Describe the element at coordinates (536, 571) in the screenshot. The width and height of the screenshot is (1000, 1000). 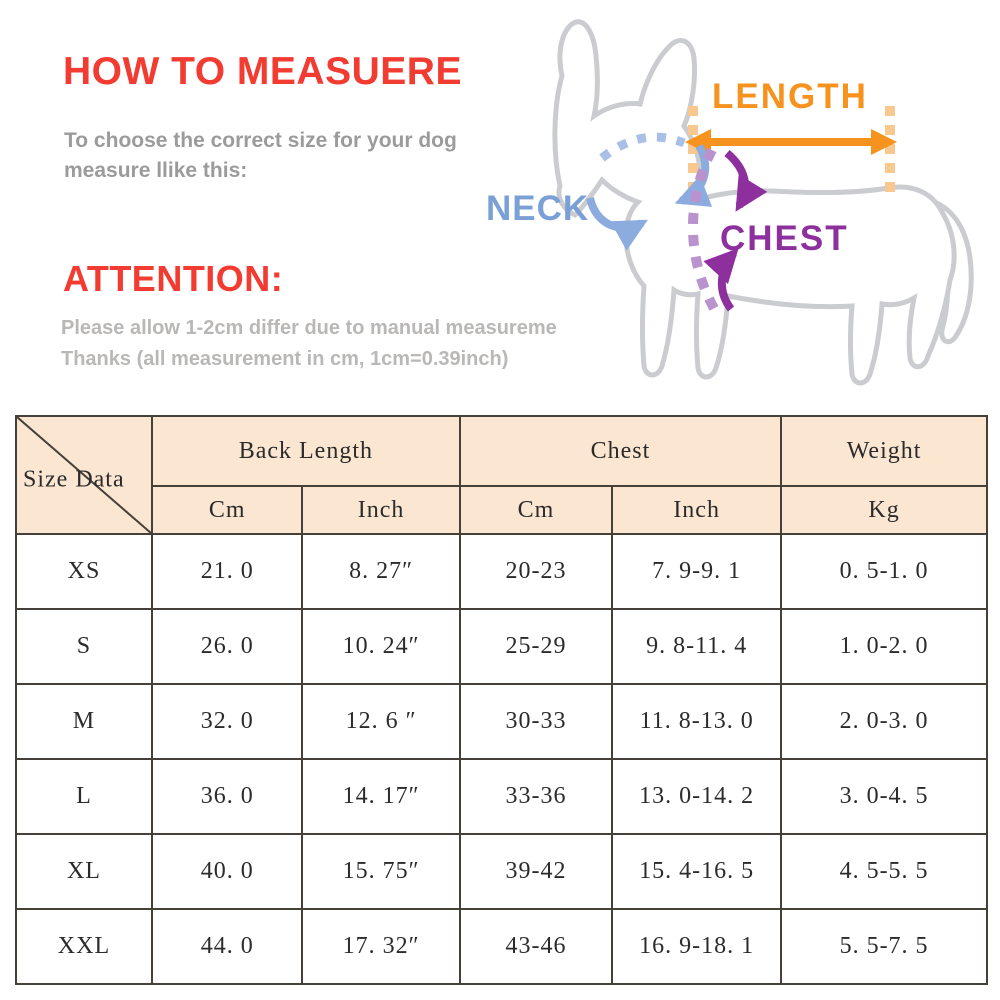
I see `chest-cm-cell: 20-23` at that location.